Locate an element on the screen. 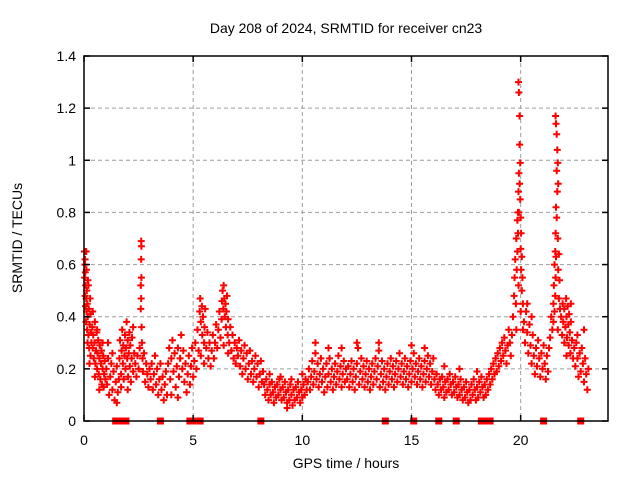  y-axis-label: SRMTID / TECUs is located at coordinates (17, 238).